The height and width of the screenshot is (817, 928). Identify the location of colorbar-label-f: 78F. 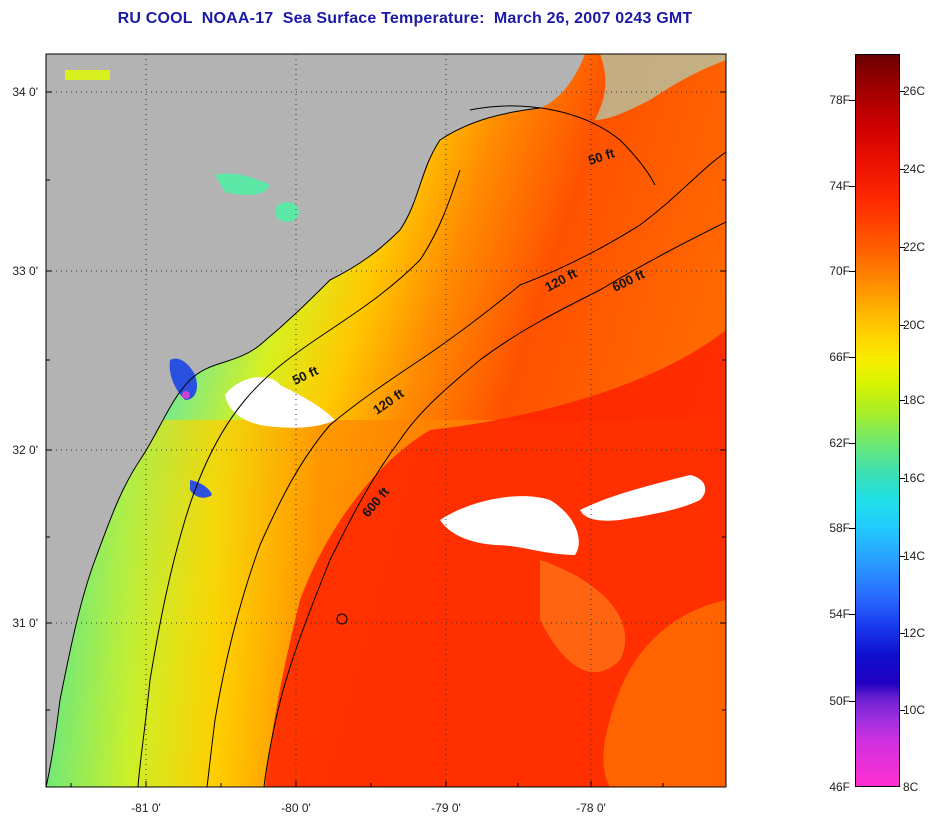
(839, 100).